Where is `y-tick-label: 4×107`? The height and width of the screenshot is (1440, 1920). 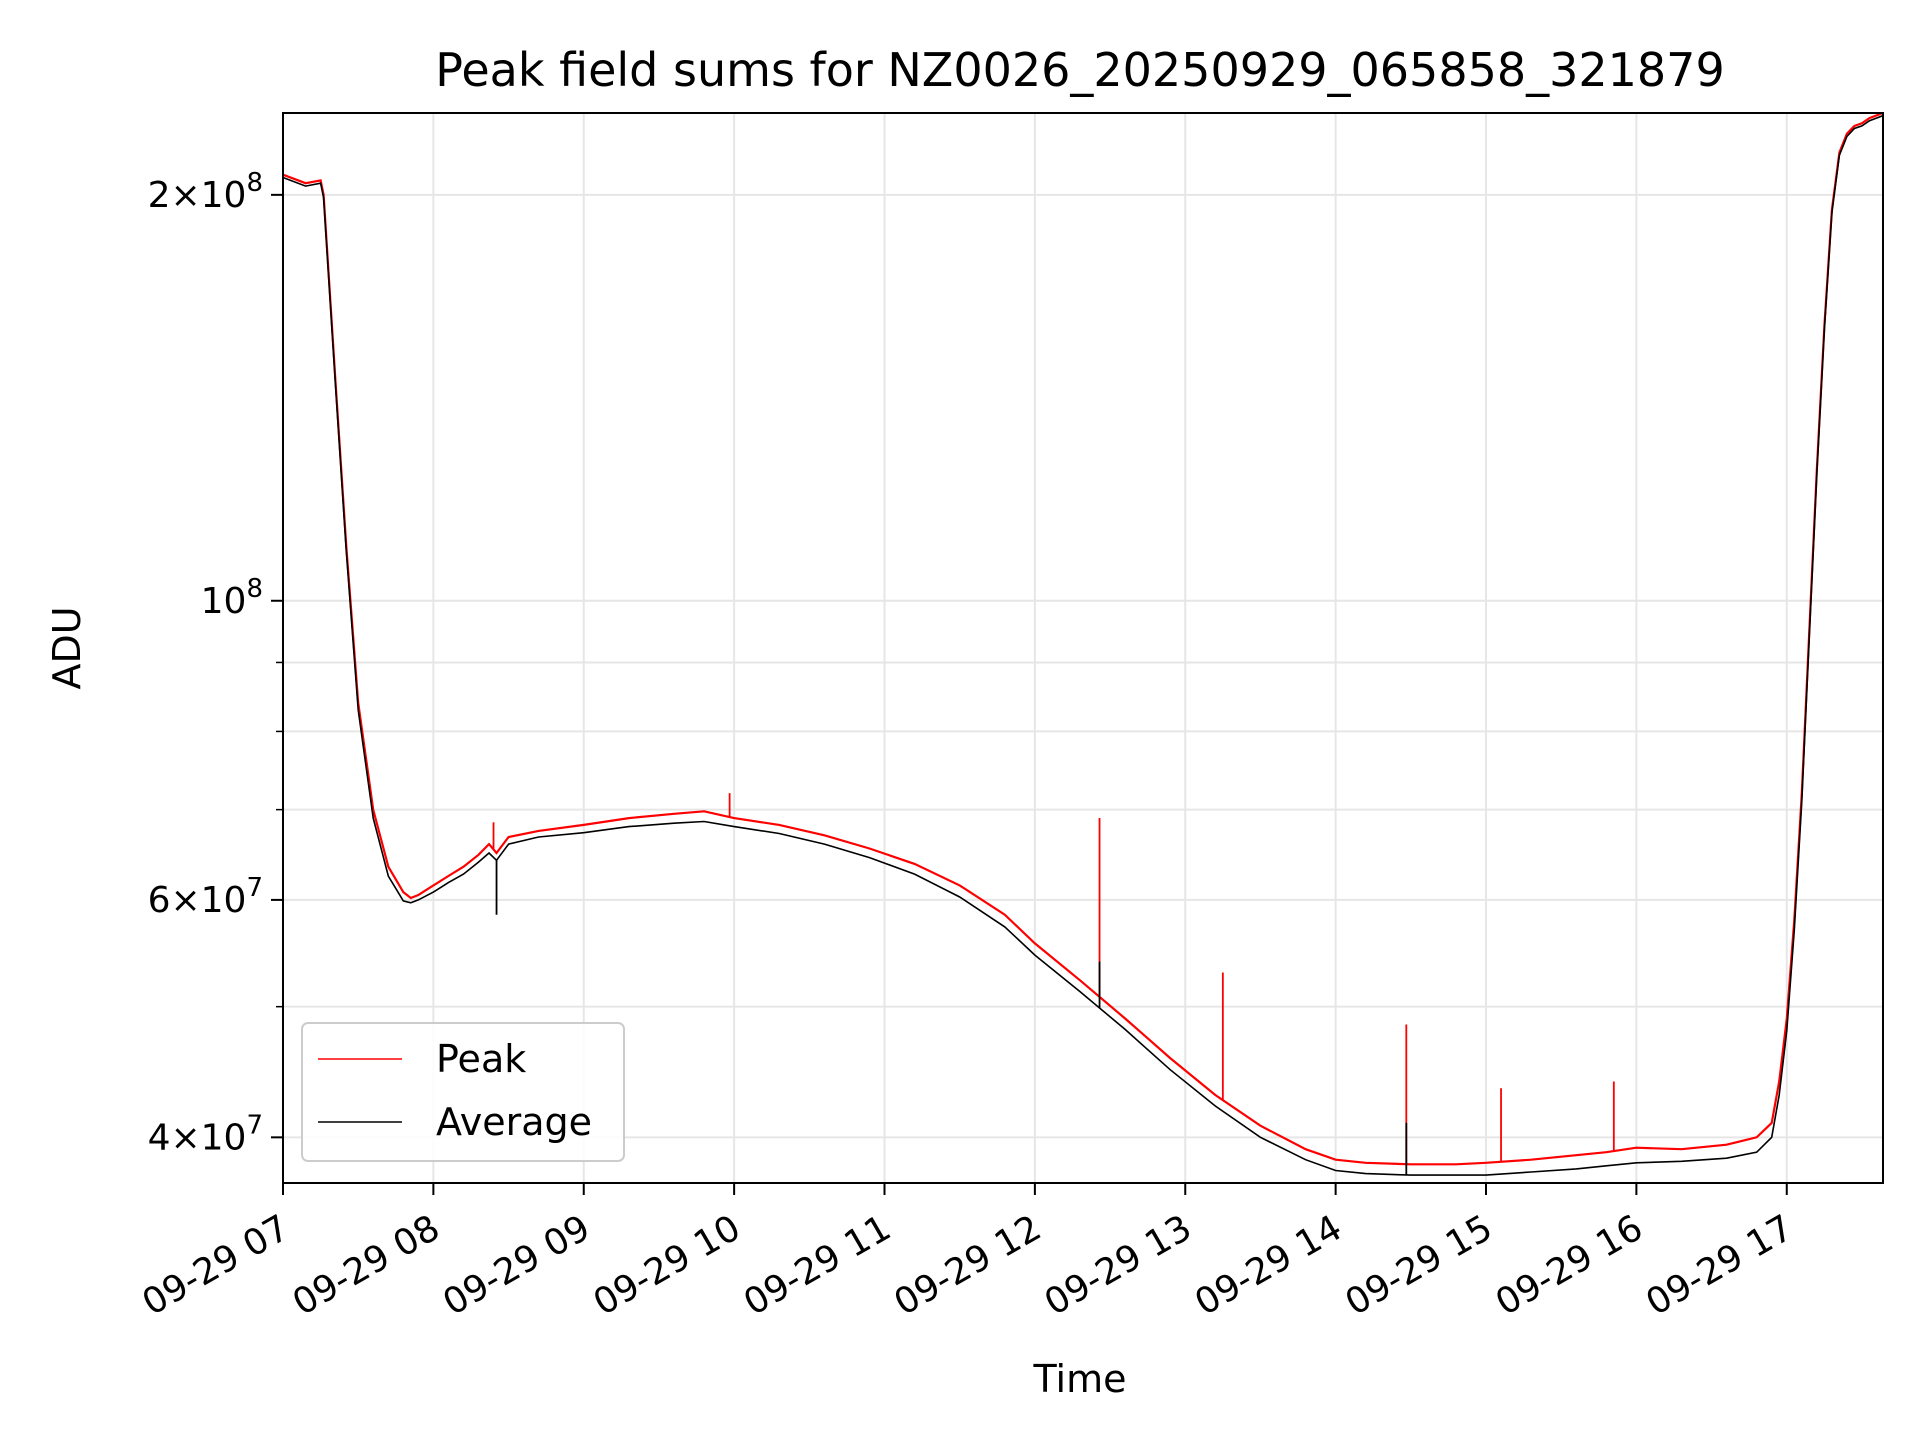
y-tick-label: 4×107 is located at coordinates (205, 1134).